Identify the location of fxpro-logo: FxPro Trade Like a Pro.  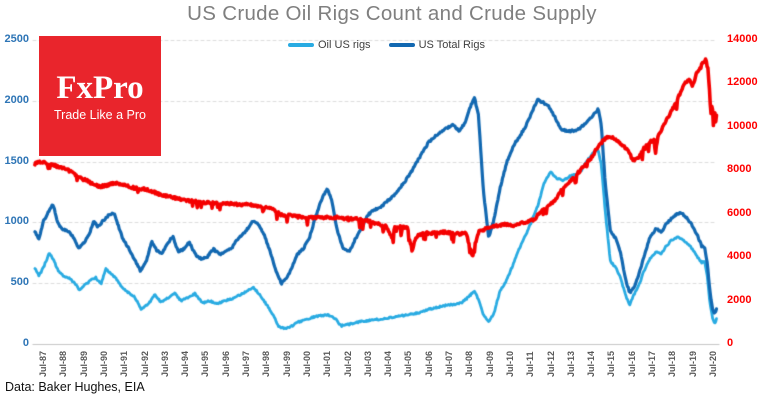
(100, 96).